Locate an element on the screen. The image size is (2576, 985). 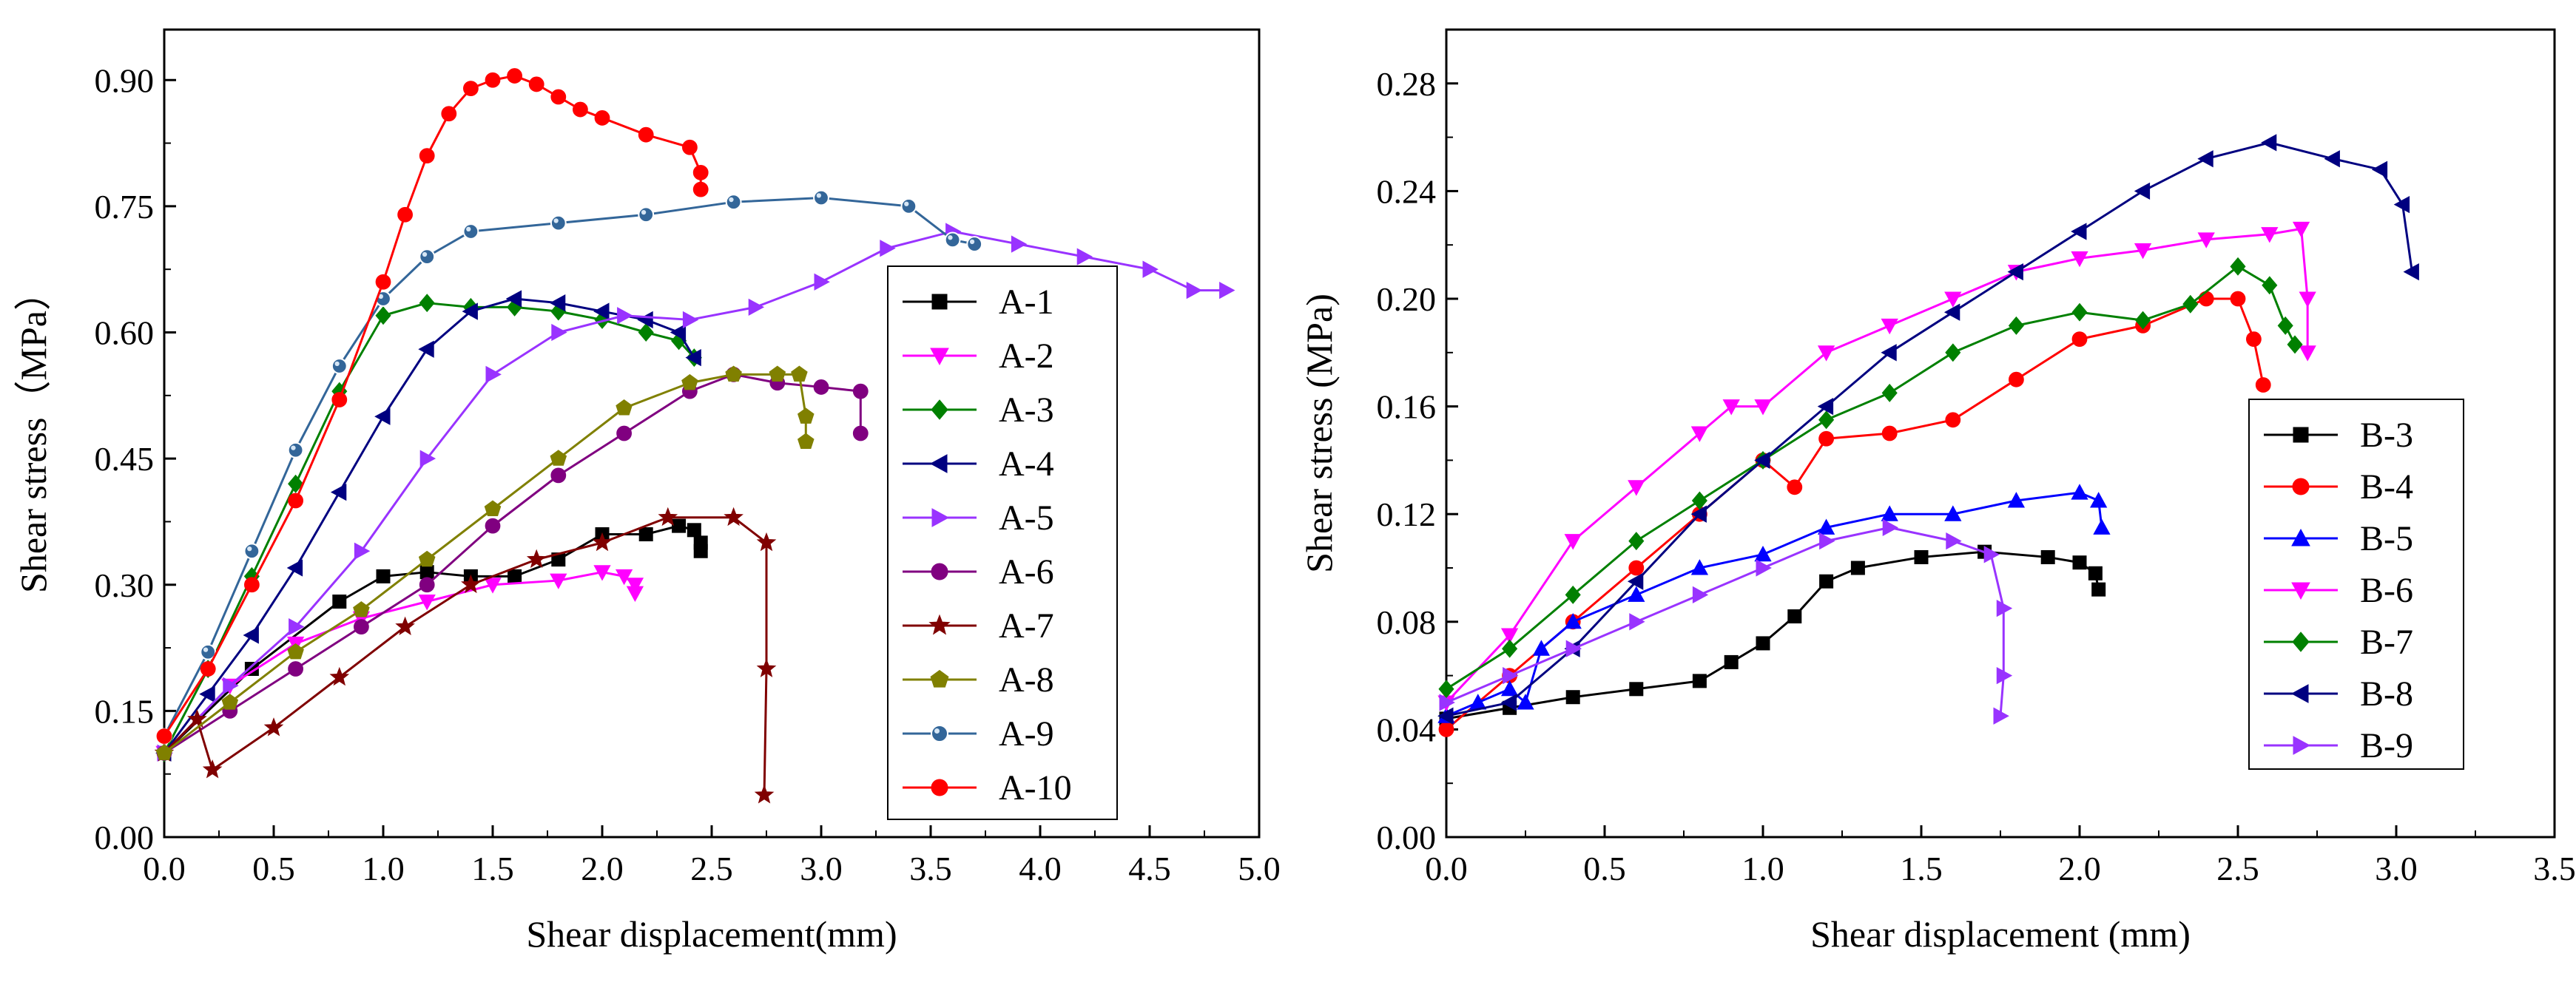
x-tick-label: 0.0 is located at coordinates (1446, 868).